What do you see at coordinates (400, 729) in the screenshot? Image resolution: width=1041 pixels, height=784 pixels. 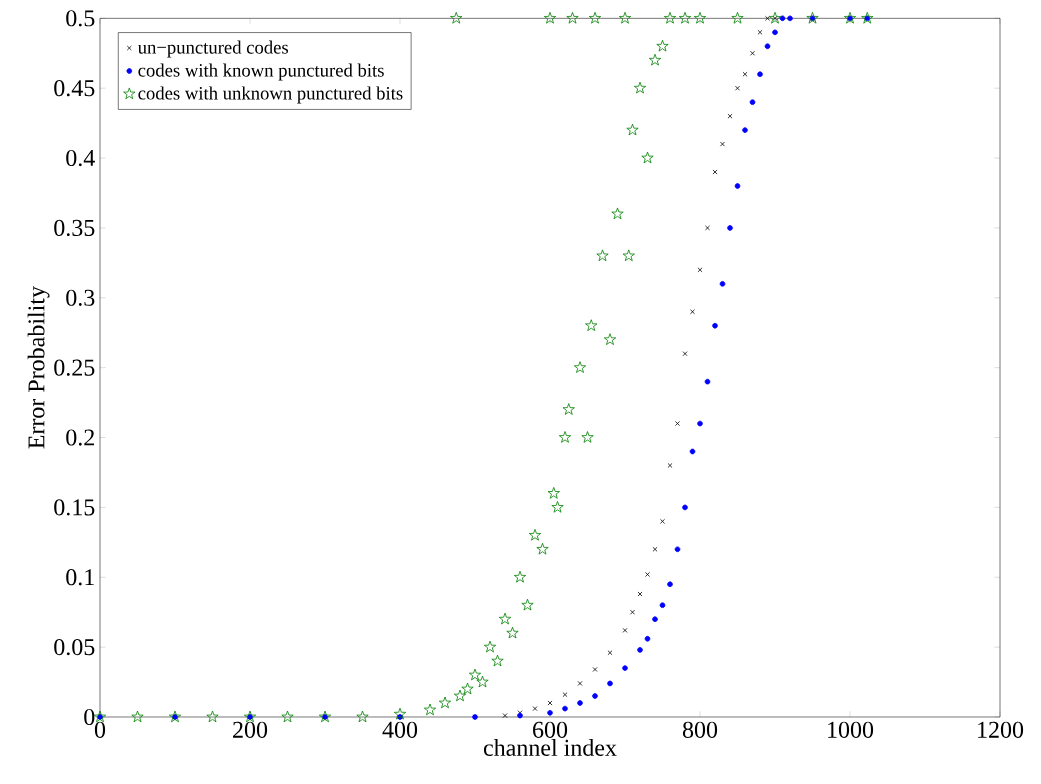 I see `x-tick-label: 400` at bounding box center [400, 729].